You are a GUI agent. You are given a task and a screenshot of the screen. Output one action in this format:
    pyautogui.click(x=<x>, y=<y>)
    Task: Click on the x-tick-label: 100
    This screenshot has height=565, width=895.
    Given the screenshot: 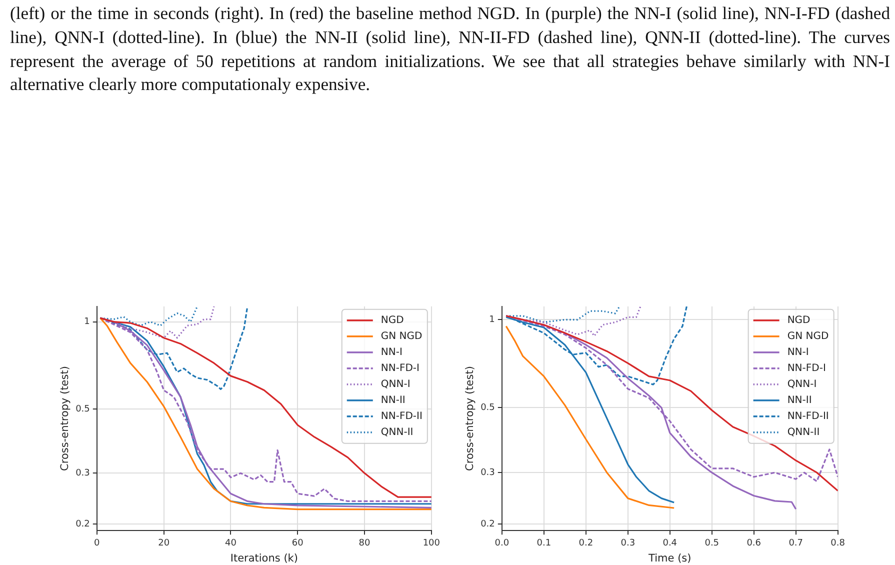 What is the action you would take?
    pyautogui.click(x=431, y=543)
    